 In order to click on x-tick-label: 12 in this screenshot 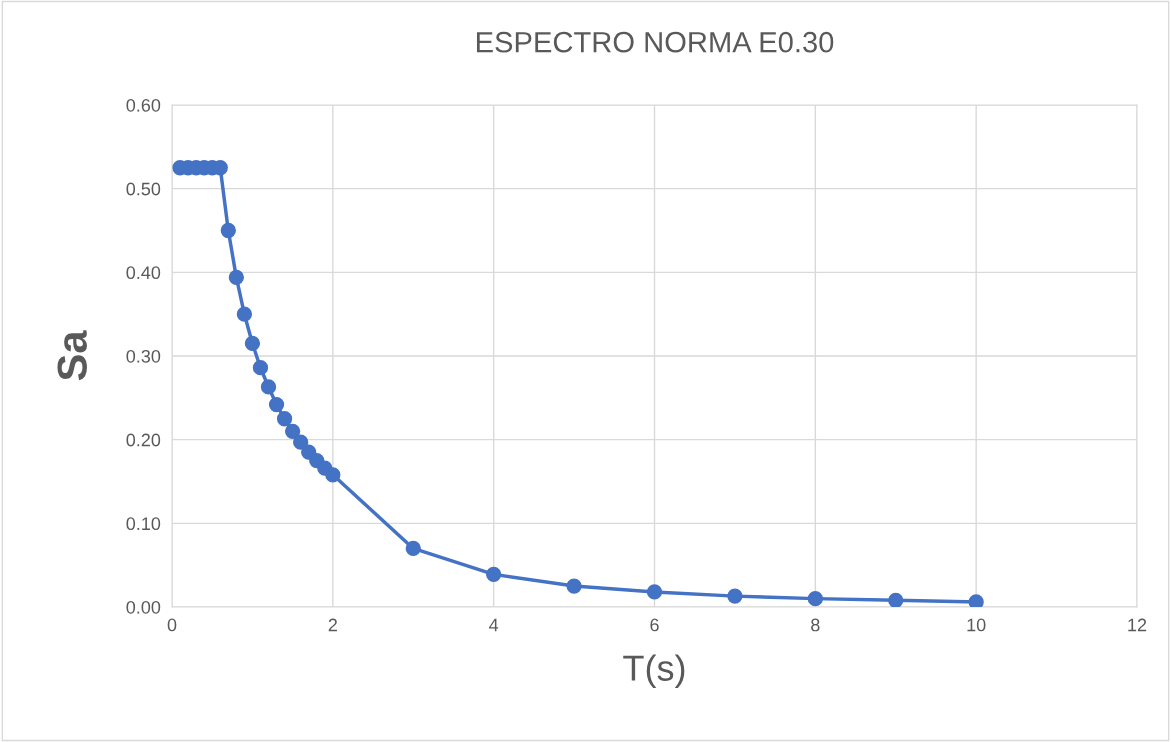, I will do `click(1137, 625)`.